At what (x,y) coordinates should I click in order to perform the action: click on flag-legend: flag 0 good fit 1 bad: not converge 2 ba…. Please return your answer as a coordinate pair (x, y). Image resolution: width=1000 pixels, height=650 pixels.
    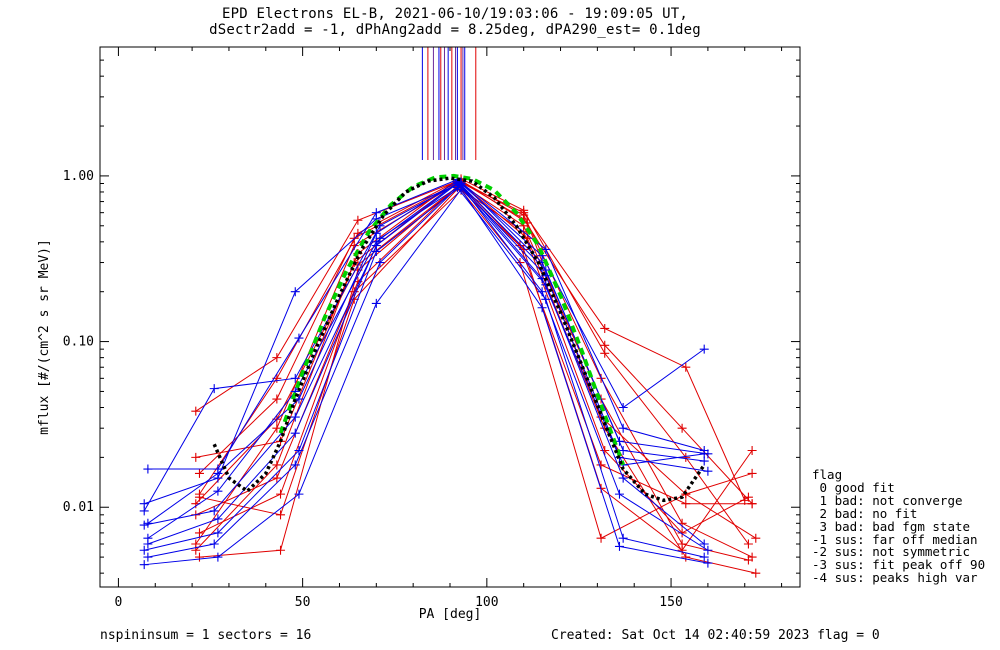
    Looking at the image, I should click on (899, 526).